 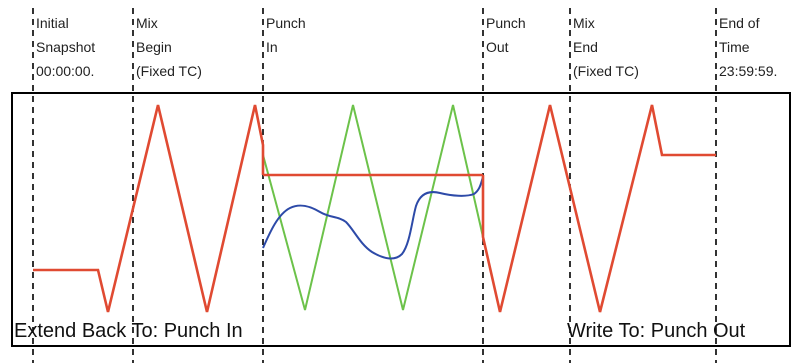 I want to click on marker-label-mix-end: Mix End (Fixed TC), so click(x=606, y=47).